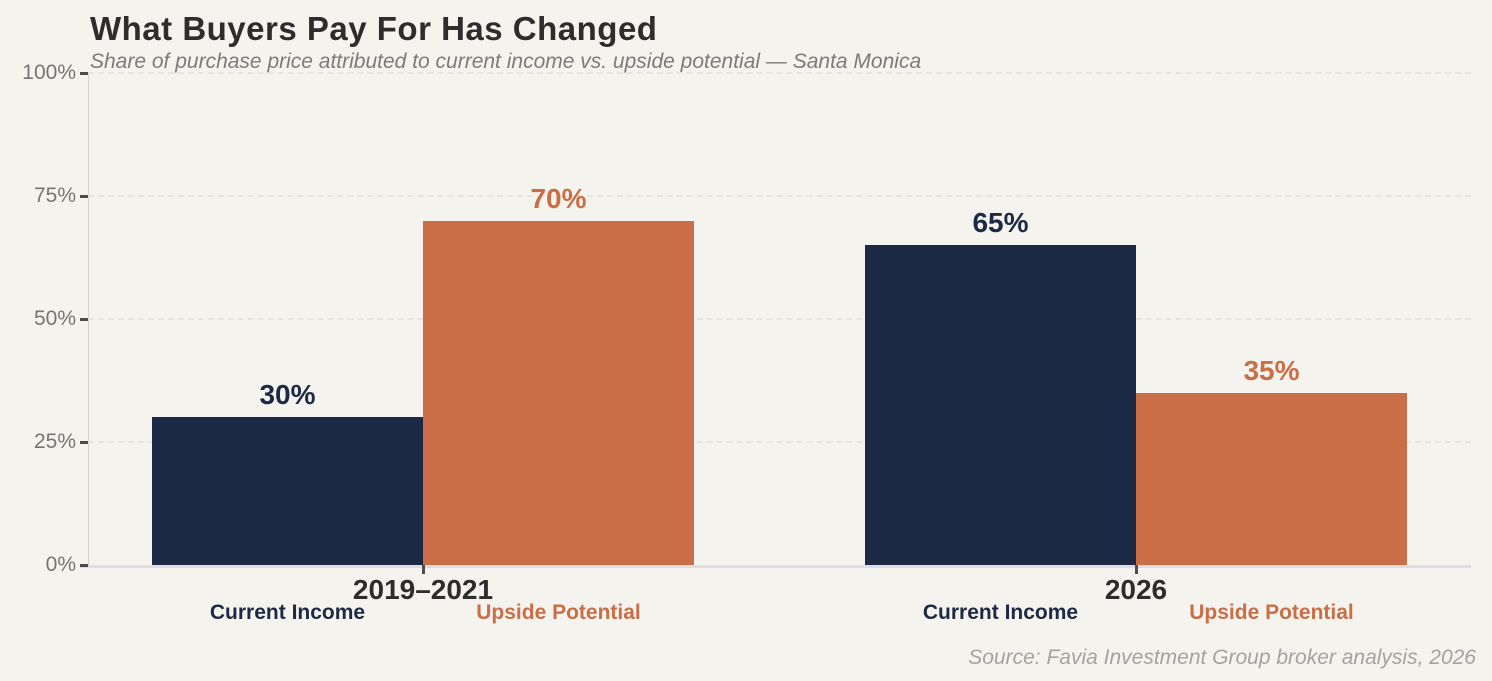 The width and height of the screenshot is (1492, 681). Describe the element at coordinates (1000, 223) in the screenshot. I see `bar-value-label: 65%` at that location.